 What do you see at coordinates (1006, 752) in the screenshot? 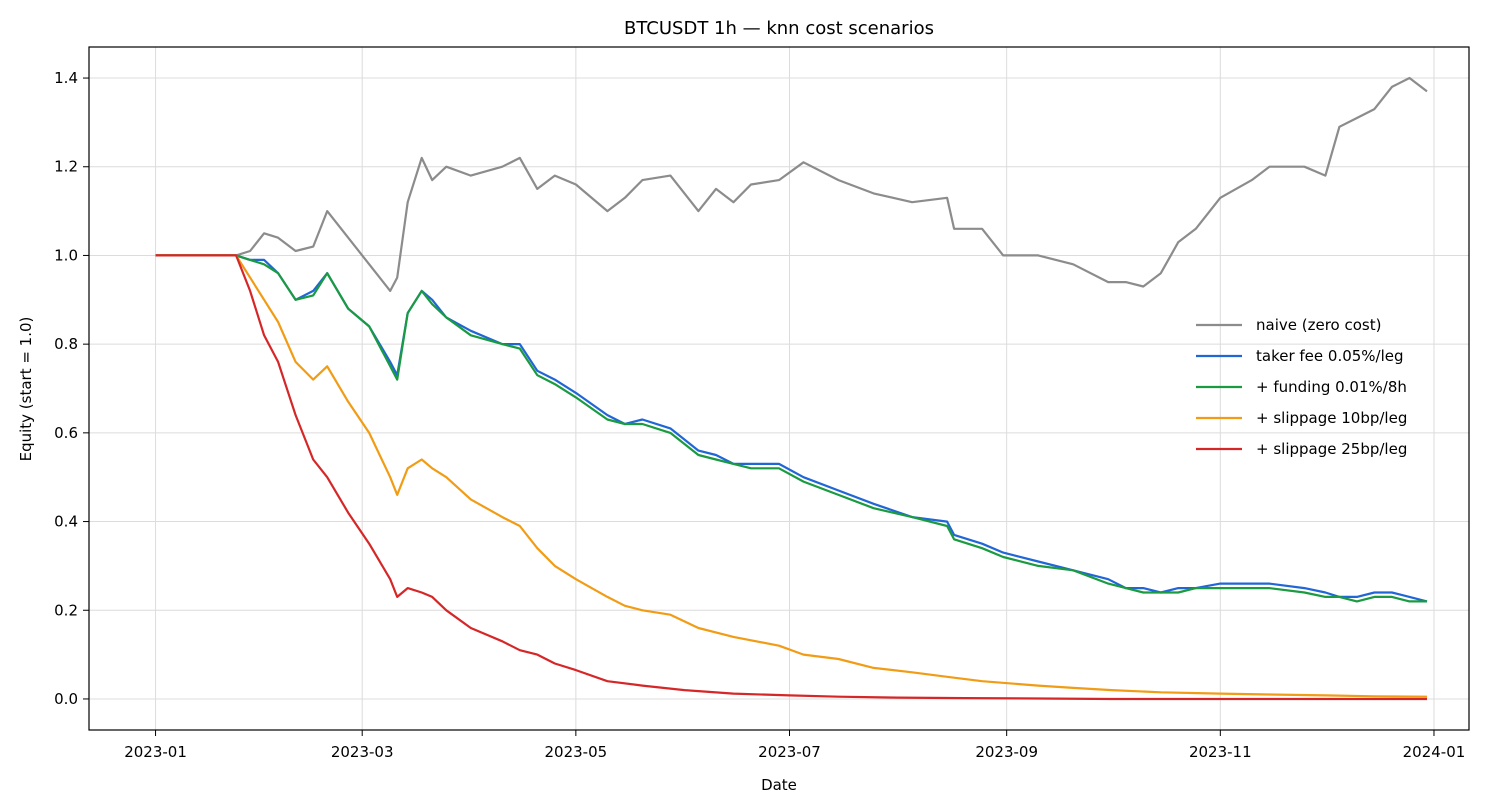
I see `x-tick-label: 2023-09` at bounding box center [1006, 752].